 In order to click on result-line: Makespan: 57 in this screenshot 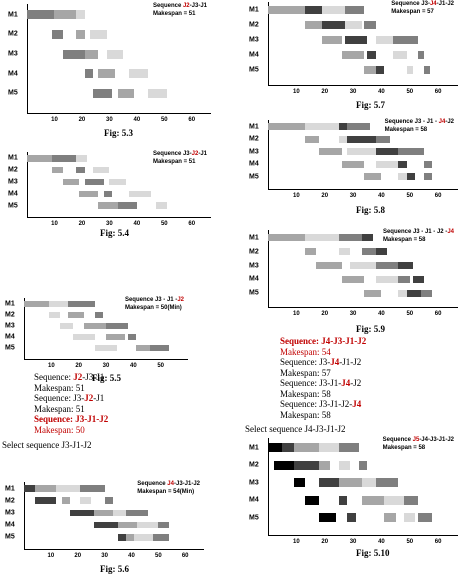, I will do `click(305, 372)`.